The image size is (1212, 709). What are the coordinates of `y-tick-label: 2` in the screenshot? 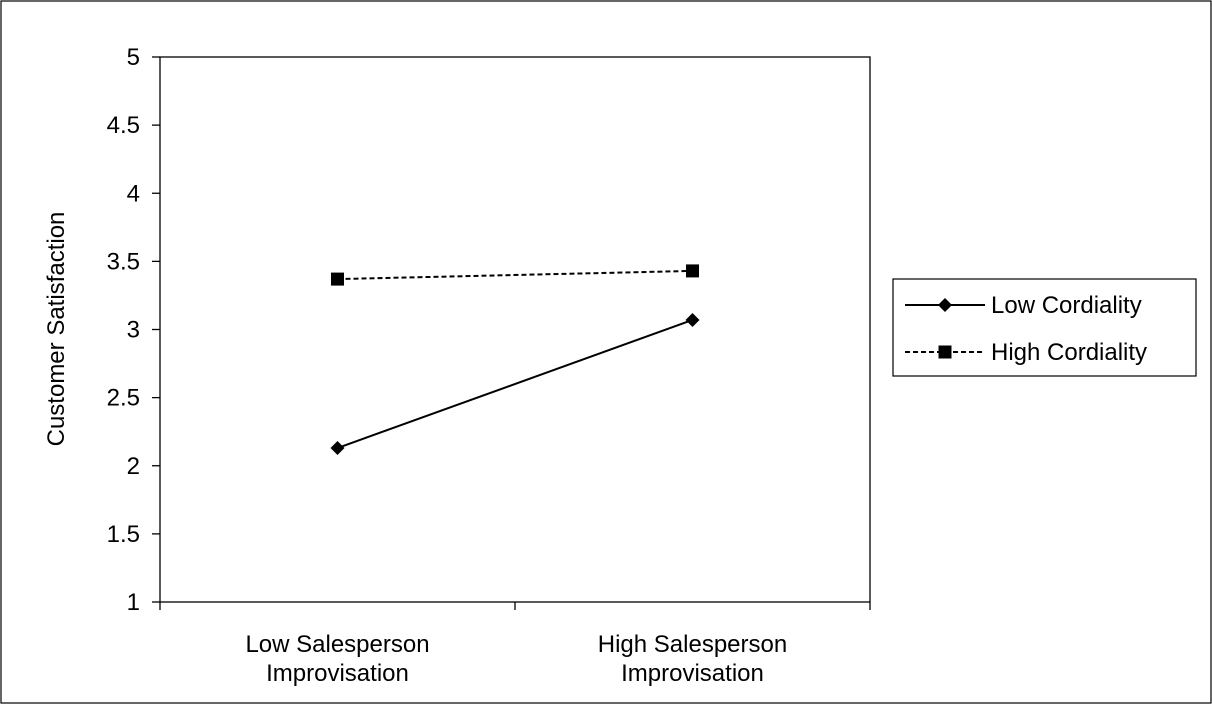 It's located at (133, 466).